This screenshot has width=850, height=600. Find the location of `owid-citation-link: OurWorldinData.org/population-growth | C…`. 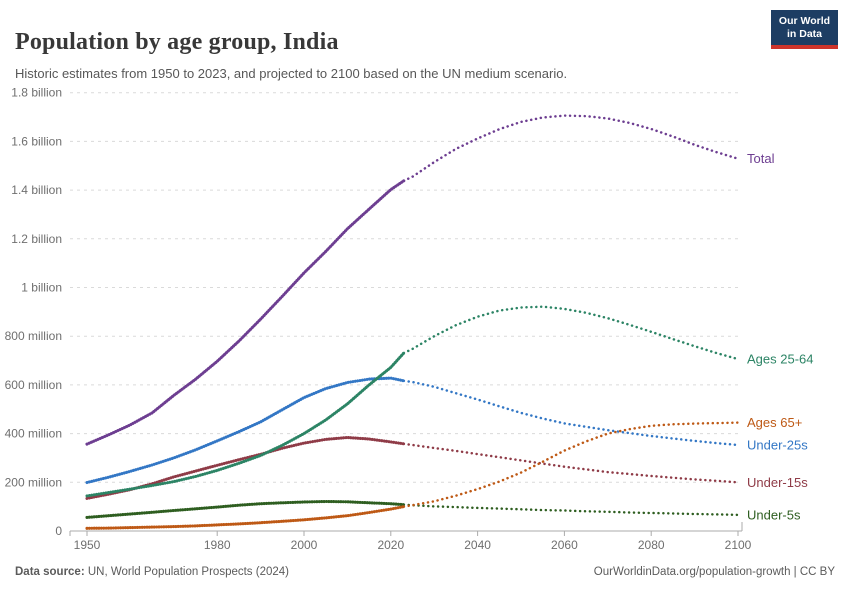

owid-citation-link: OurWorldinData.org/population-growth | C… is located at coordinates (714, 572).